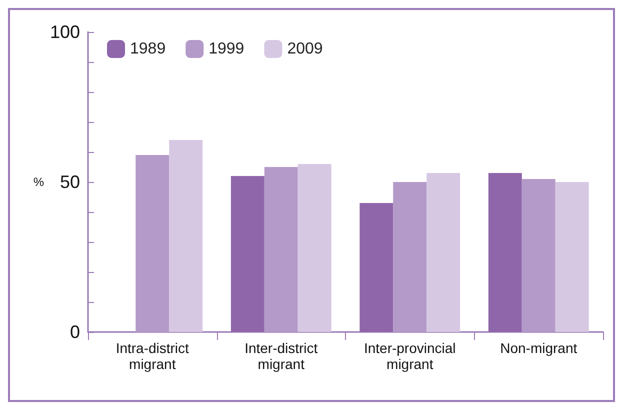  What do you see at coordinates (410, 356) in the screenshot?
I see `x-tick-label: Inter-provincial migrant` at bounding box center [410, 356].